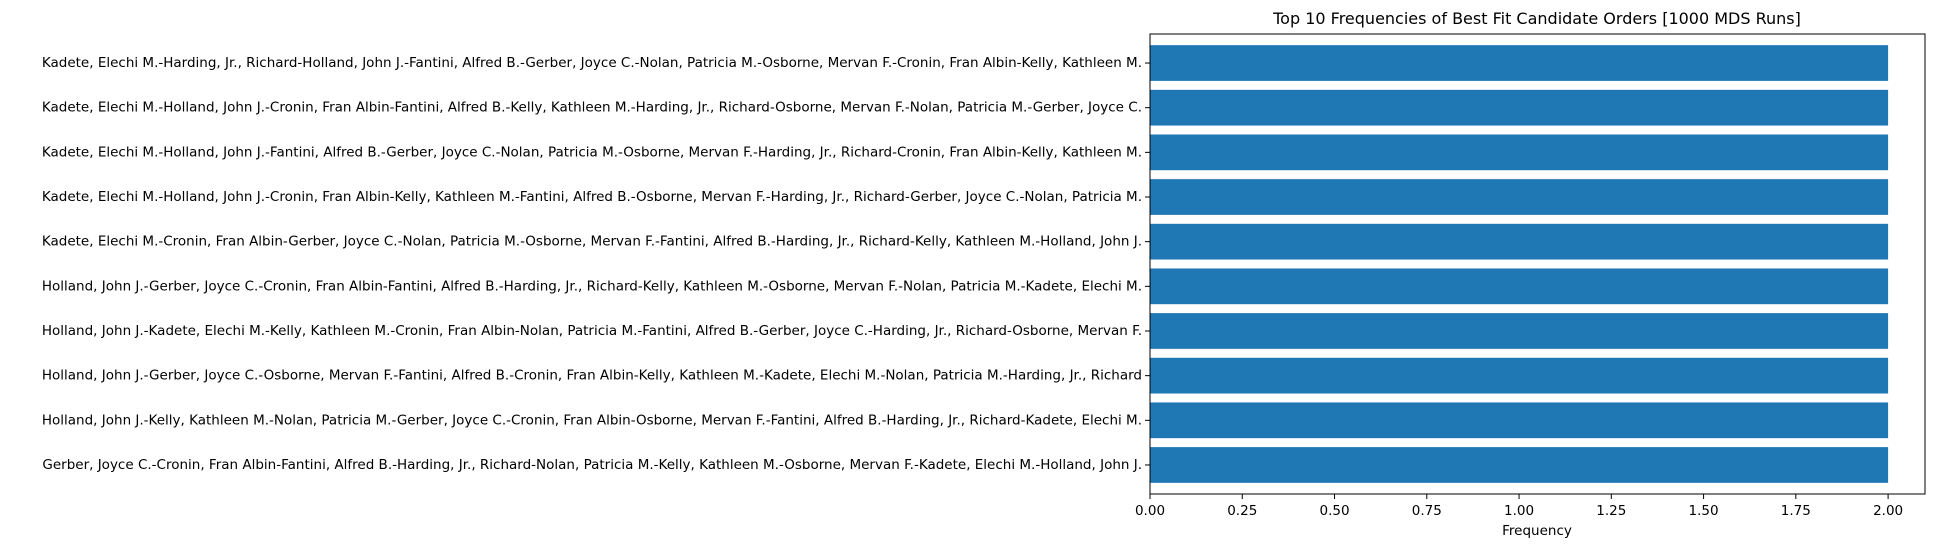 The height and width of the screenshot is (547, 1934). What do you see at coordinates (1519, 511) in the screenshot?
I see `x-tick-label: 1.00` at bounding box center [1519, 511].